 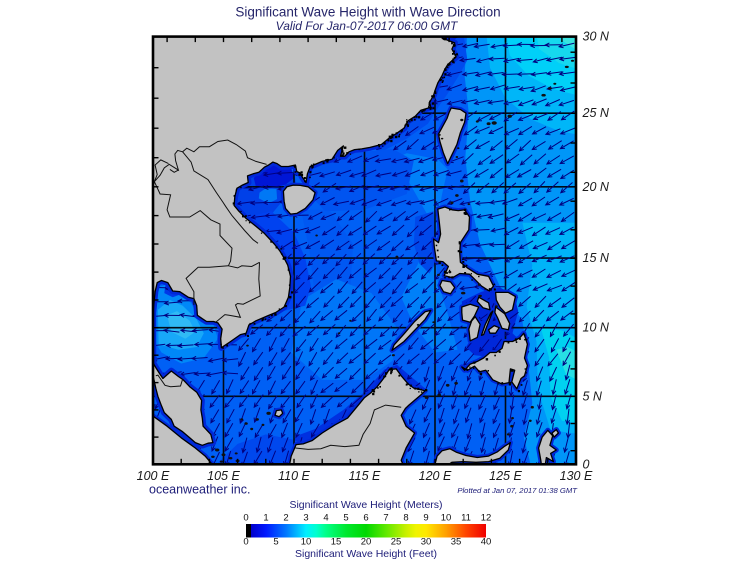 What do you see at coordinates (223, 476) in the screenshot?
I see `svg-text: 105 E` at bounding box center [223, 476].